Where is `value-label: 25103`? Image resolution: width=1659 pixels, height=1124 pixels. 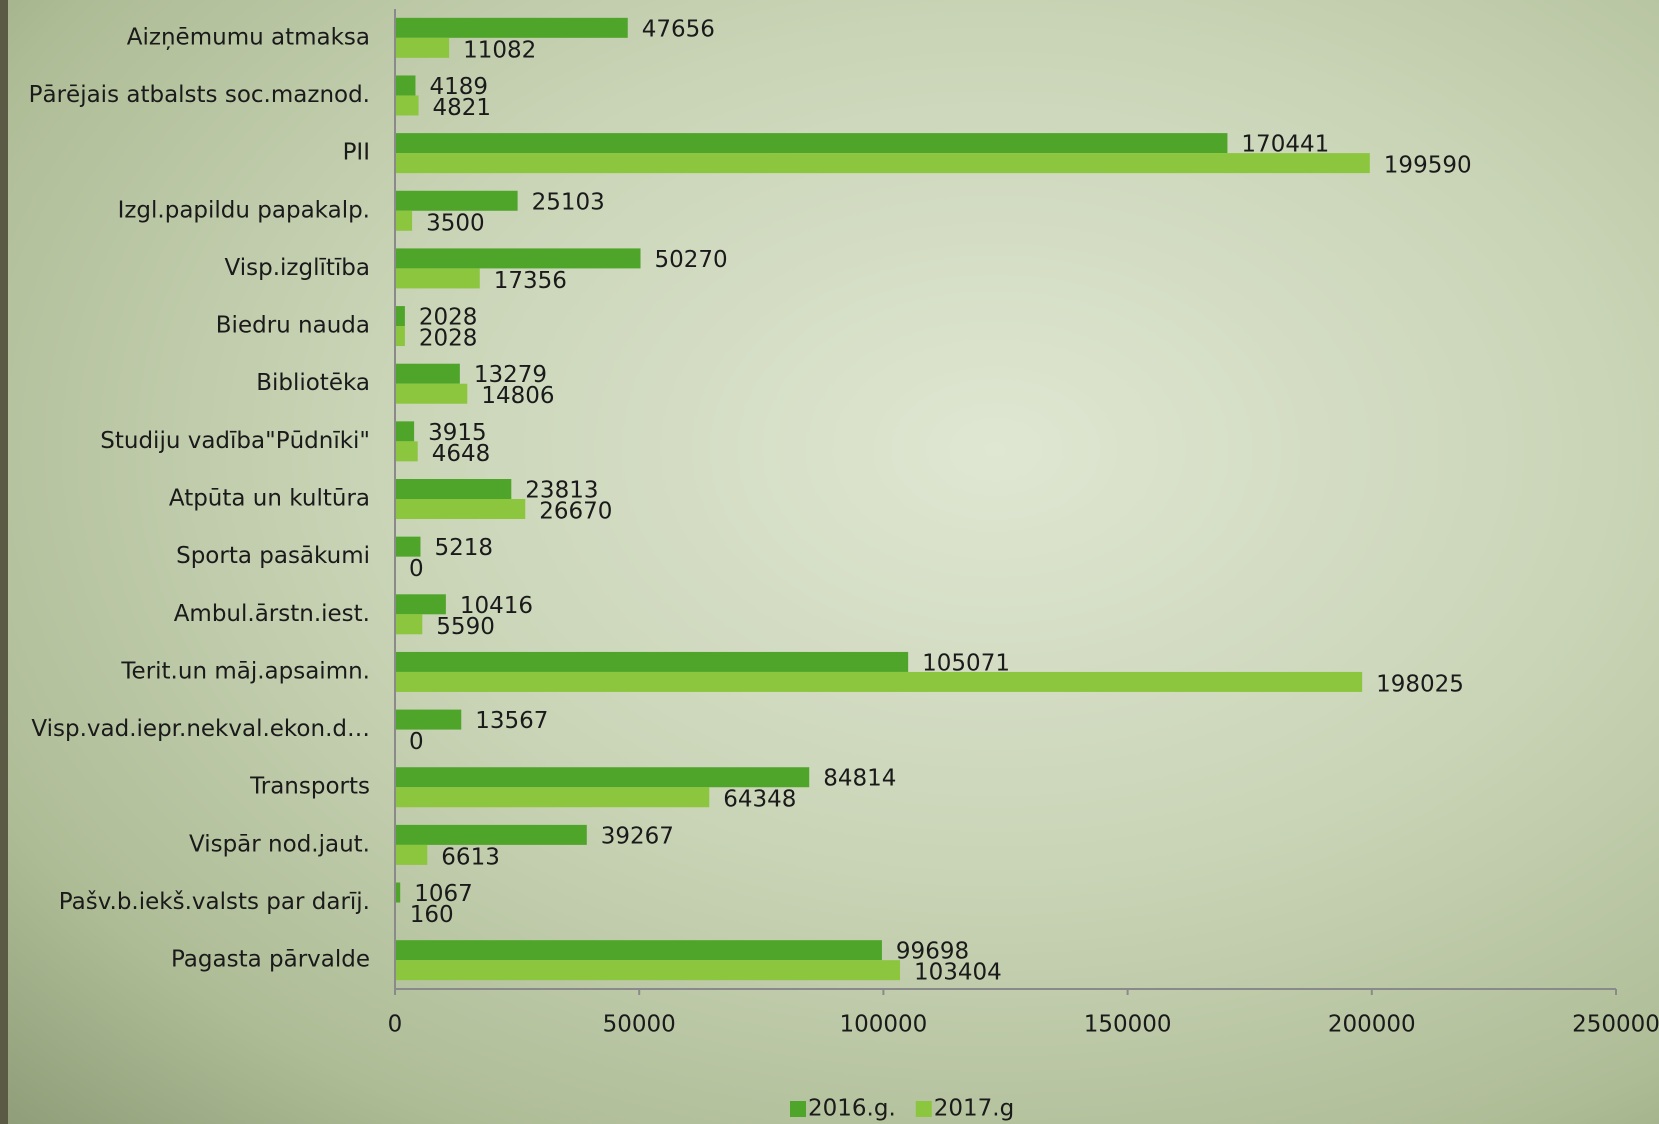 value-label: 25103 is located at coordinates (568, 202).